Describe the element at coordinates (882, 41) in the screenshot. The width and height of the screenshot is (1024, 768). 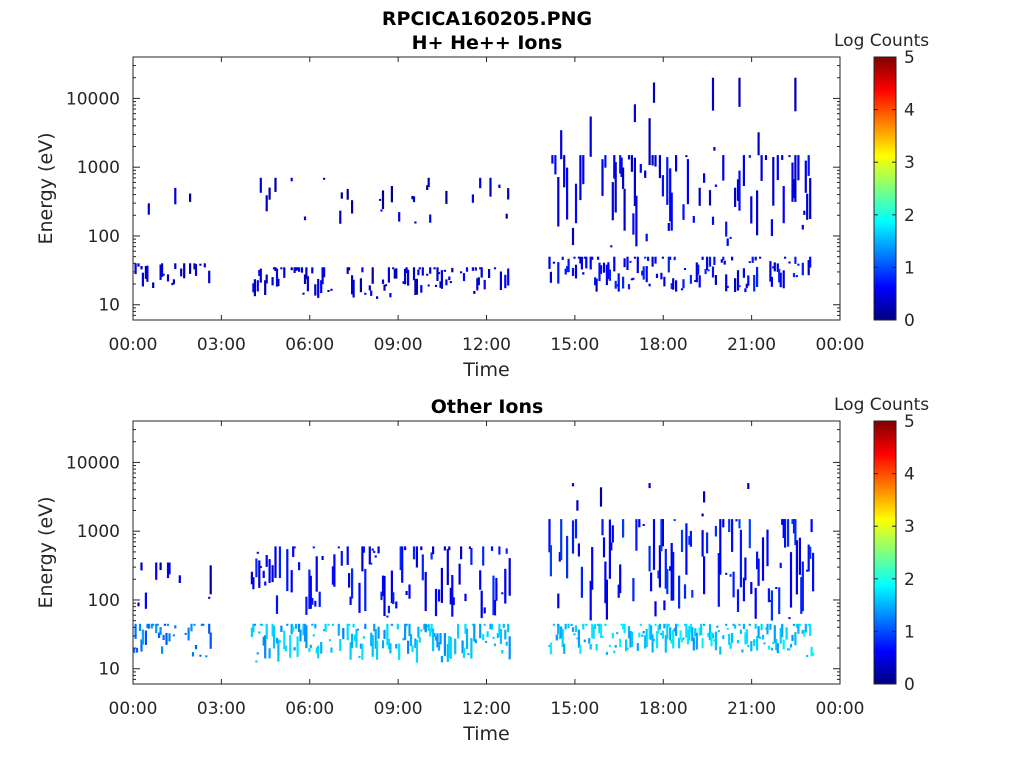
I see `panel1-colorbar-label: Log Counts` at that location.